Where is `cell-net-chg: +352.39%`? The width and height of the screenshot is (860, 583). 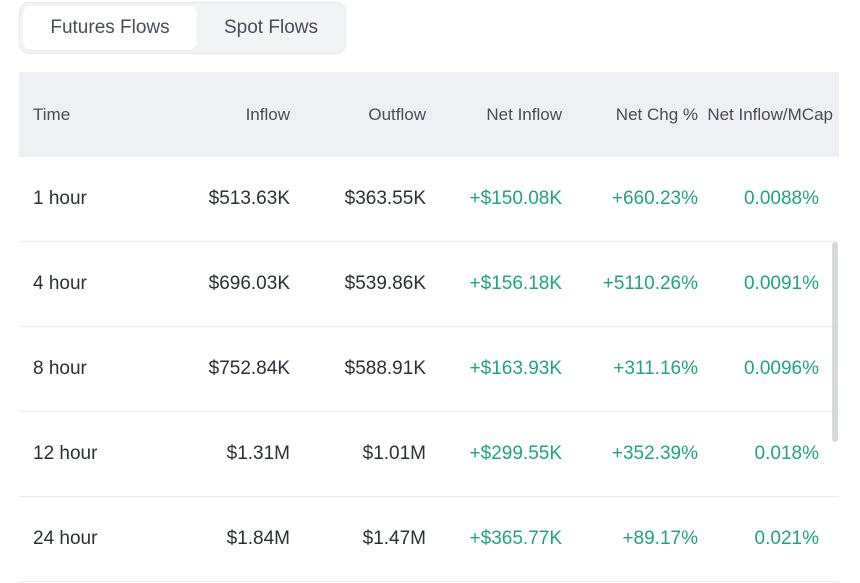 cell-net-chg: +352.39% is located at coordinates (654, 453).